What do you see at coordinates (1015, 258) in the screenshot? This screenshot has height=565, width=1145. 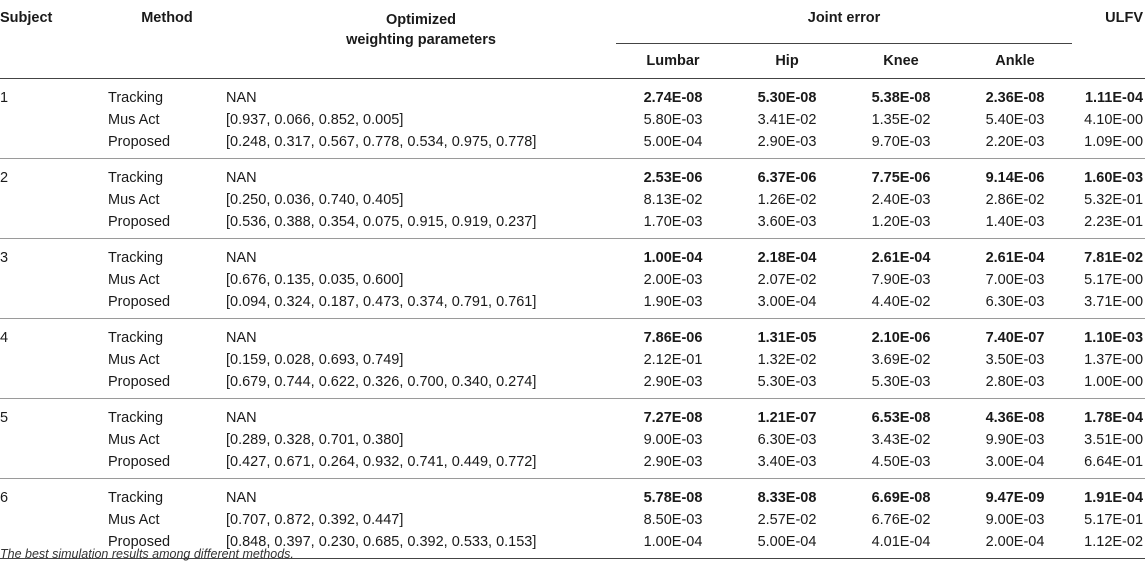 I see `cell-ankle: 2.61E-04` at bounding box center [1015, 258].